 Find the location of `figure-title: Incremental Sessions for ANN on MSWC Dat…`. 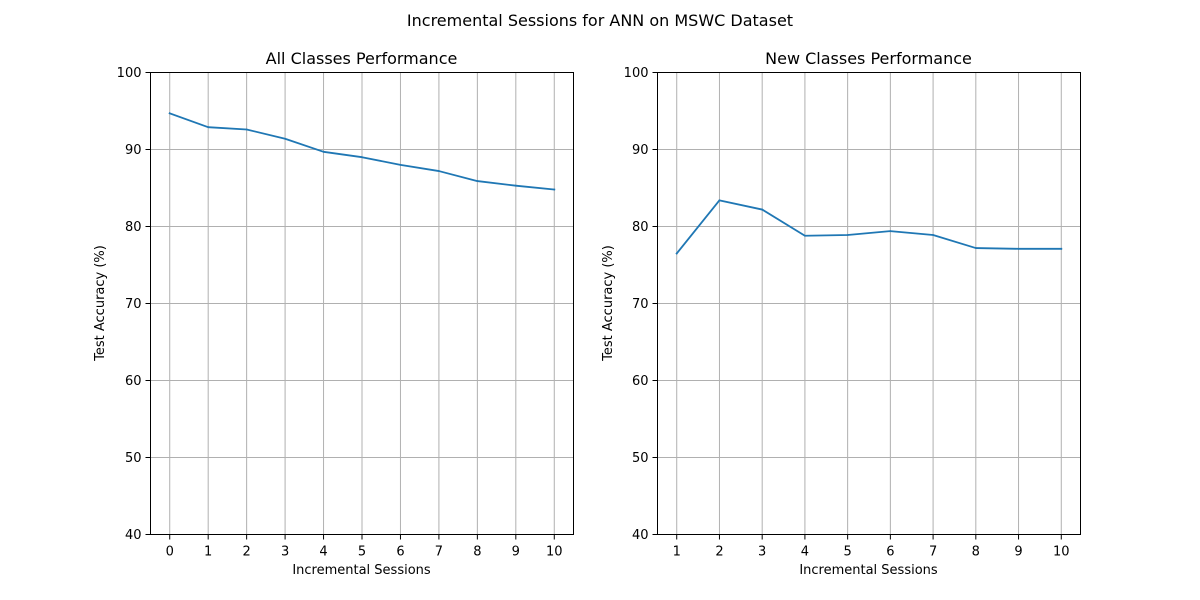

figure-title: Incremental Sessions for ANN on MSWC Dat… is located at coordinates (600, 20).